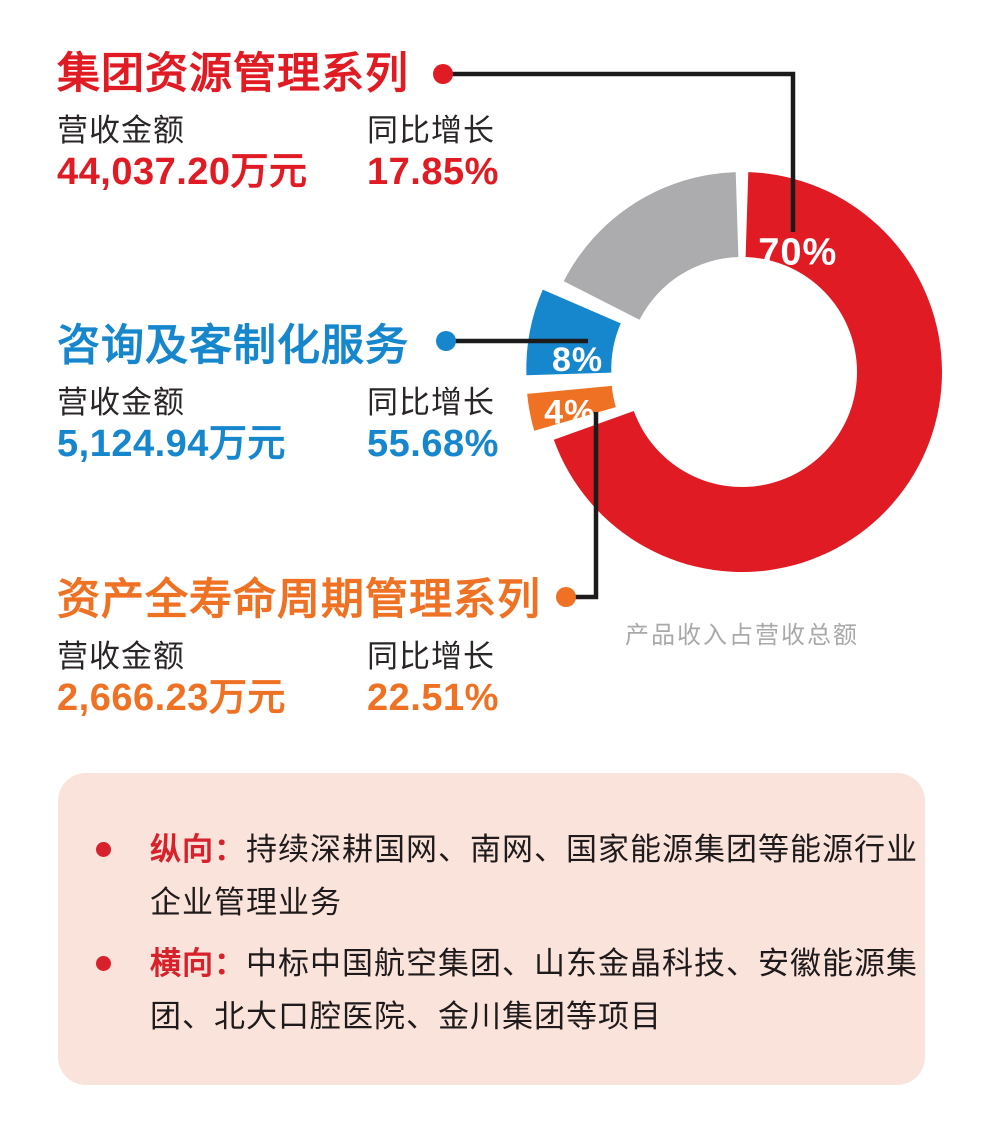 Image resolution: width=1001 pixels, height=1134 pixels. Describe the element at coordinates (198, 849) in the screenshot. I see `note-label: 纵向：` at that location.